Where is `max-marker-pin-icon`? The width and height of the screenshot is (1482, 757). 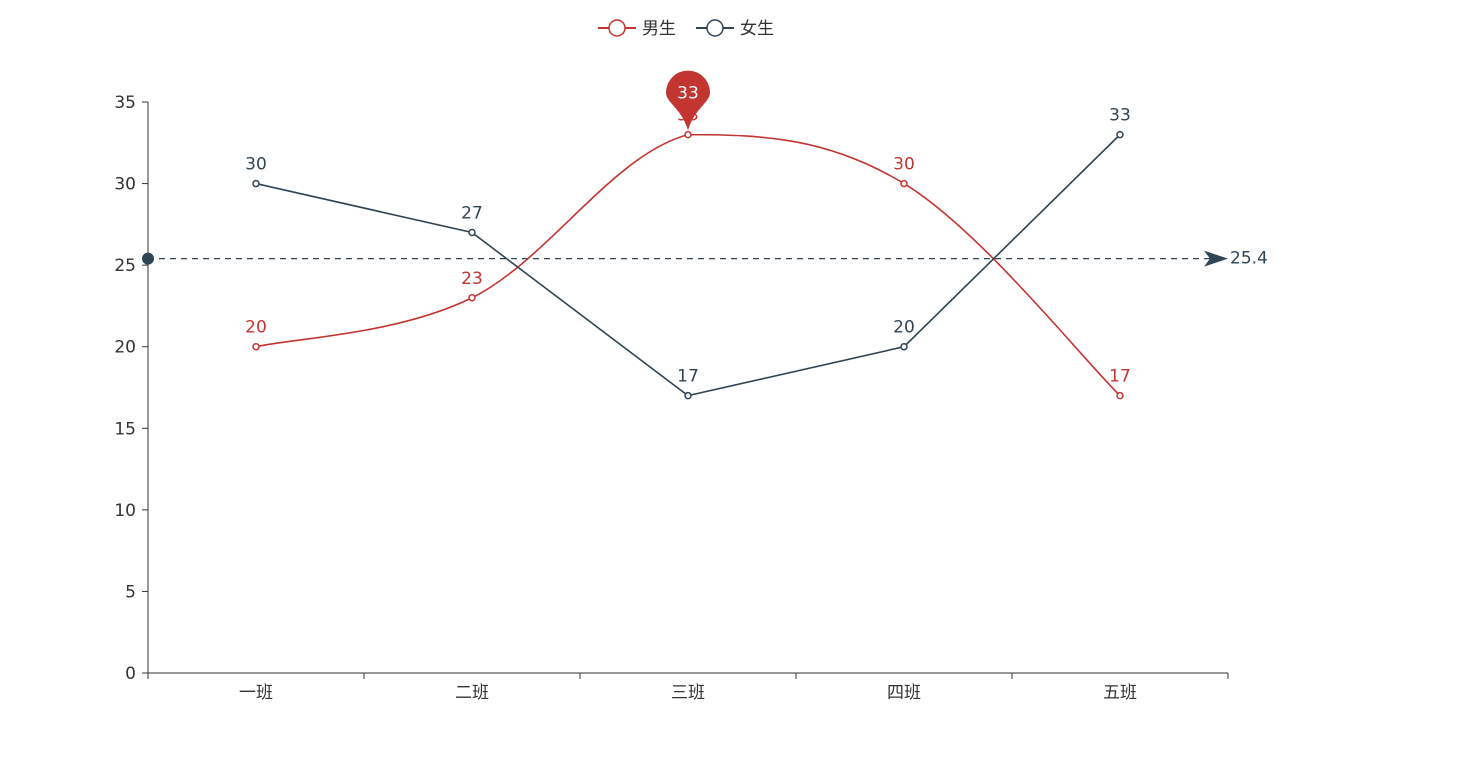 max-marker-pin-icon is located at coordinates (688, 100).